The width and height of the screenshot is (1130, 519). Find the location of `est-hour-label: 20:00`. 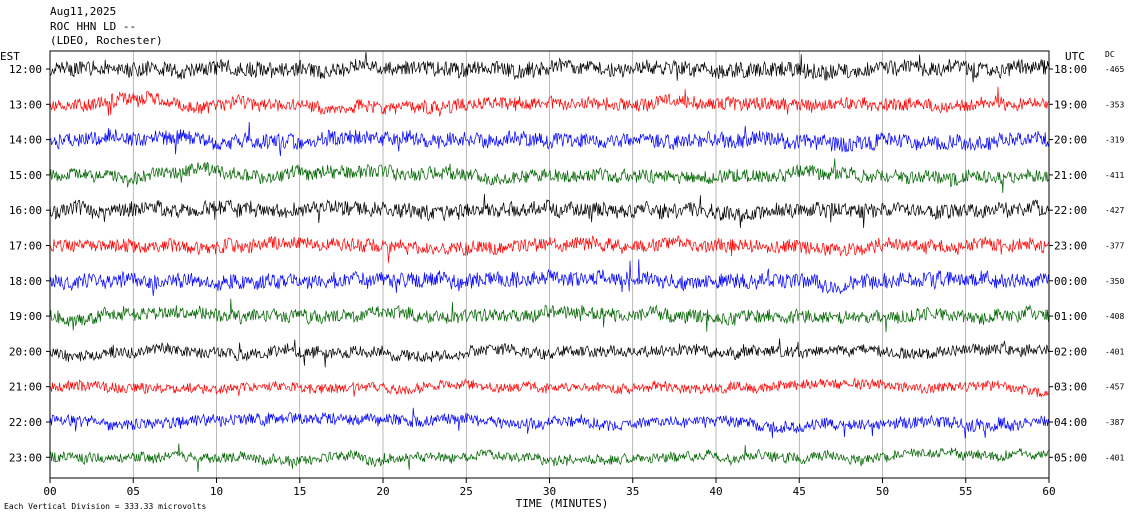

est-hour-label: 20:00 is located at coordinates (25, 351).